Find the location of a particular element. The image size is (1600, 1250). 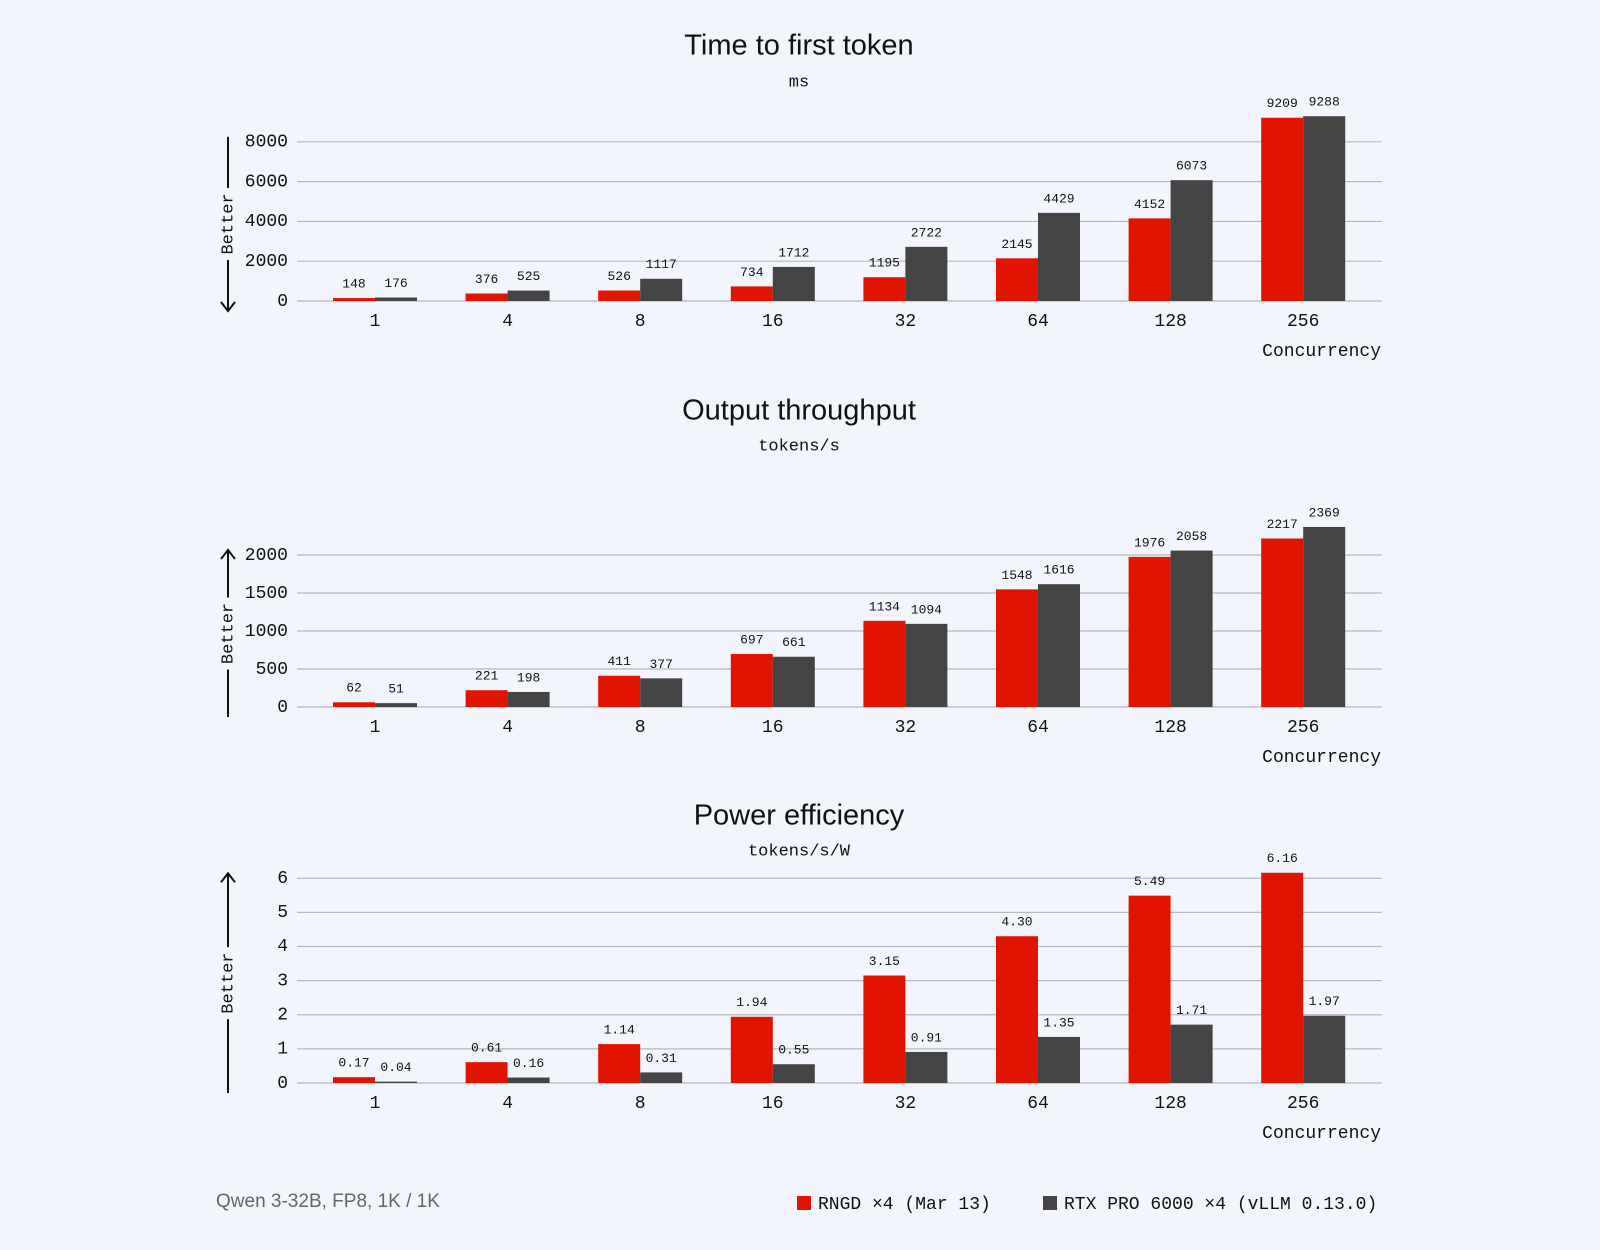

value-label: 734 is located at coordinates (752, 272).